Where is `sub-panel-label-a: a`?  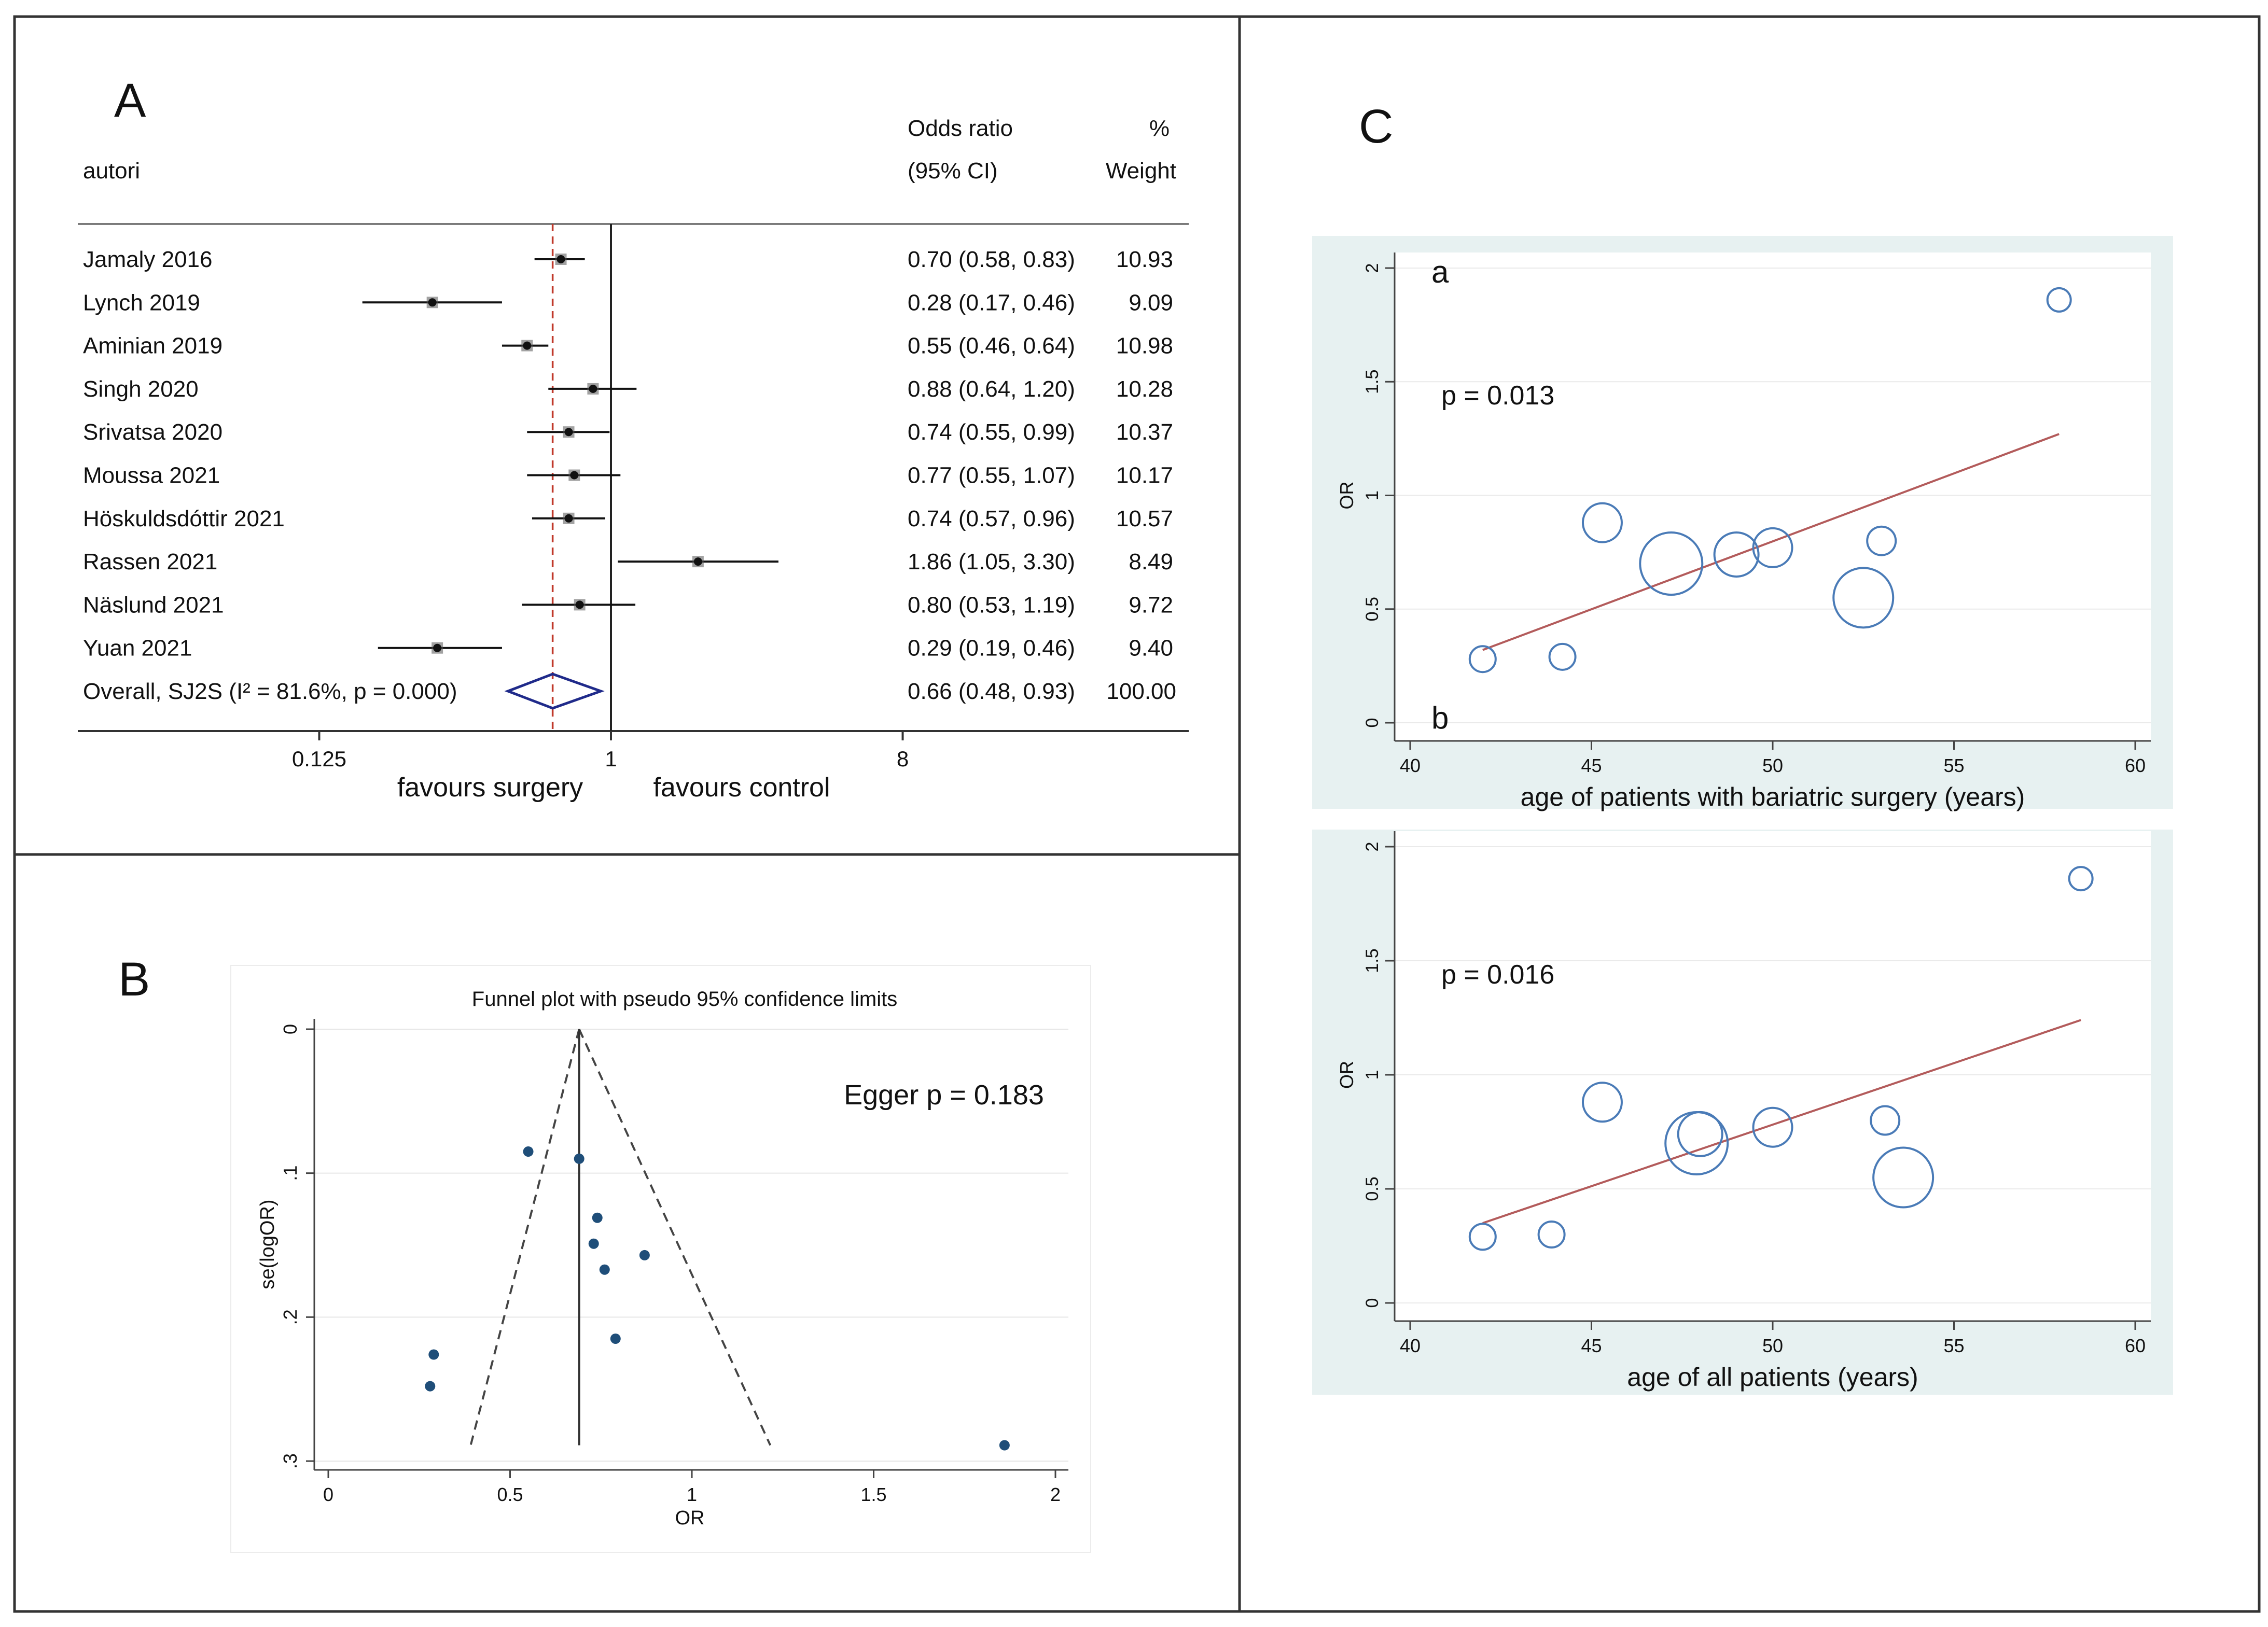
sub-panel-label-a: a is located at coordinates (1440, 272).